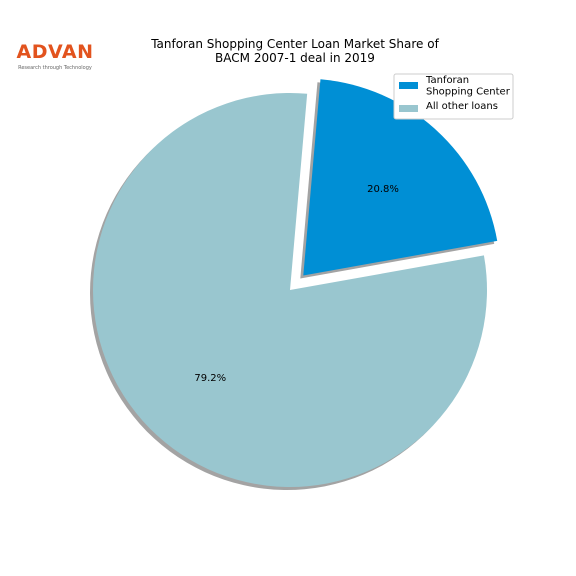 The width and height of the screenshot is (576, 576). What do you see at coordinates (468, 86) in the screenshot?
I see `legend-label: Tanforan Shopping Center` at bounding box center [468, 86].